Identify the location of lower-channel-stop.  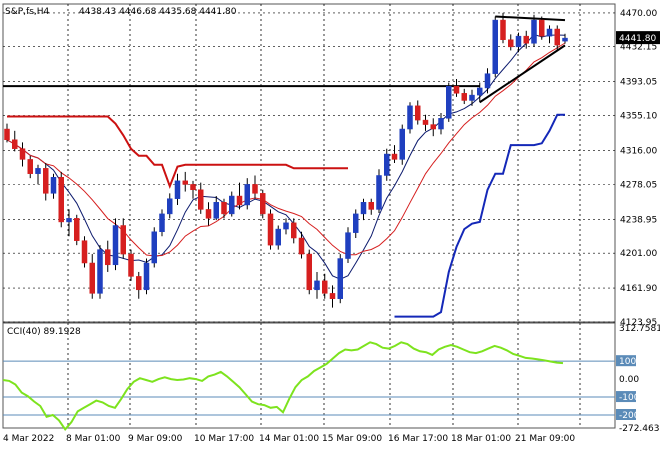
(479, 215).